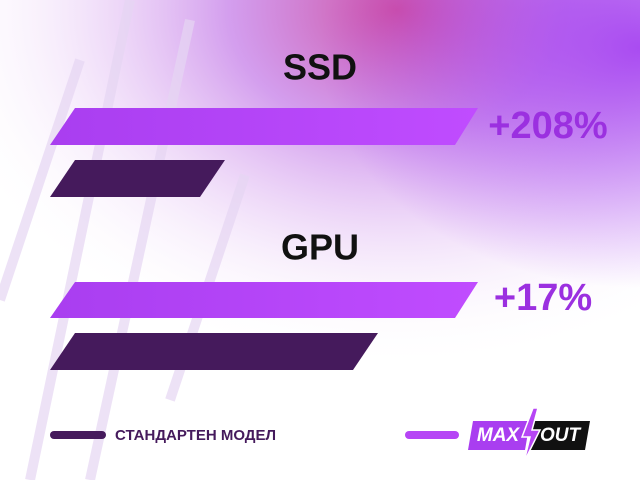 This screenshot has width=640, height=480. I want to click on gain-label: +17%, so click(543, 298).